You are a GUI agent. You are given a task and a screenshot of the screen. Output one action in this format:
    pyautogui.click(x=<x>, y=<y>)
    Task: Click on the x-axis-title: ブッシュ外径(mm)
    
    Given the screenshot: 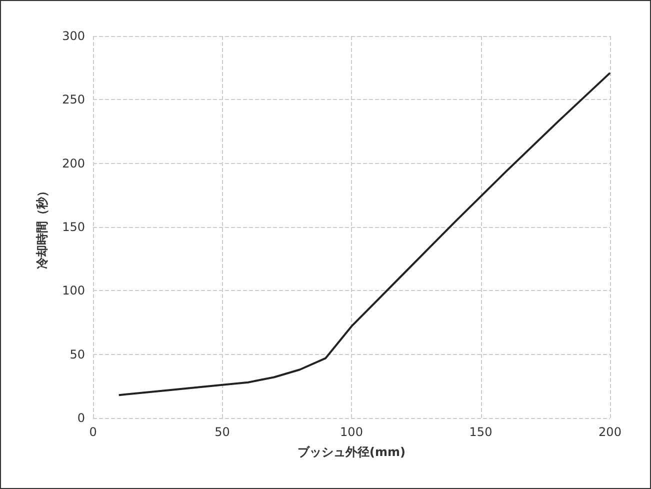 What is the action you would take?
    pyautogui.click(x=352, y=452)
    